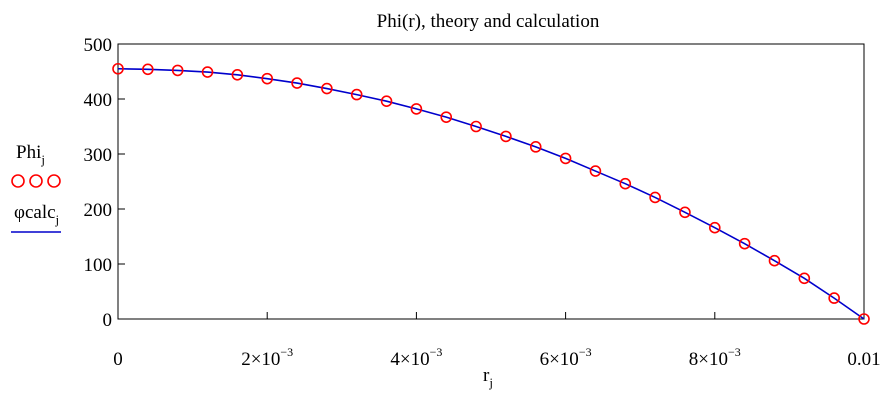  What do you see at coordinates (98, 210) in the screenshot?
I see `y-tick-label: 200` at bounding box center [98, 210].